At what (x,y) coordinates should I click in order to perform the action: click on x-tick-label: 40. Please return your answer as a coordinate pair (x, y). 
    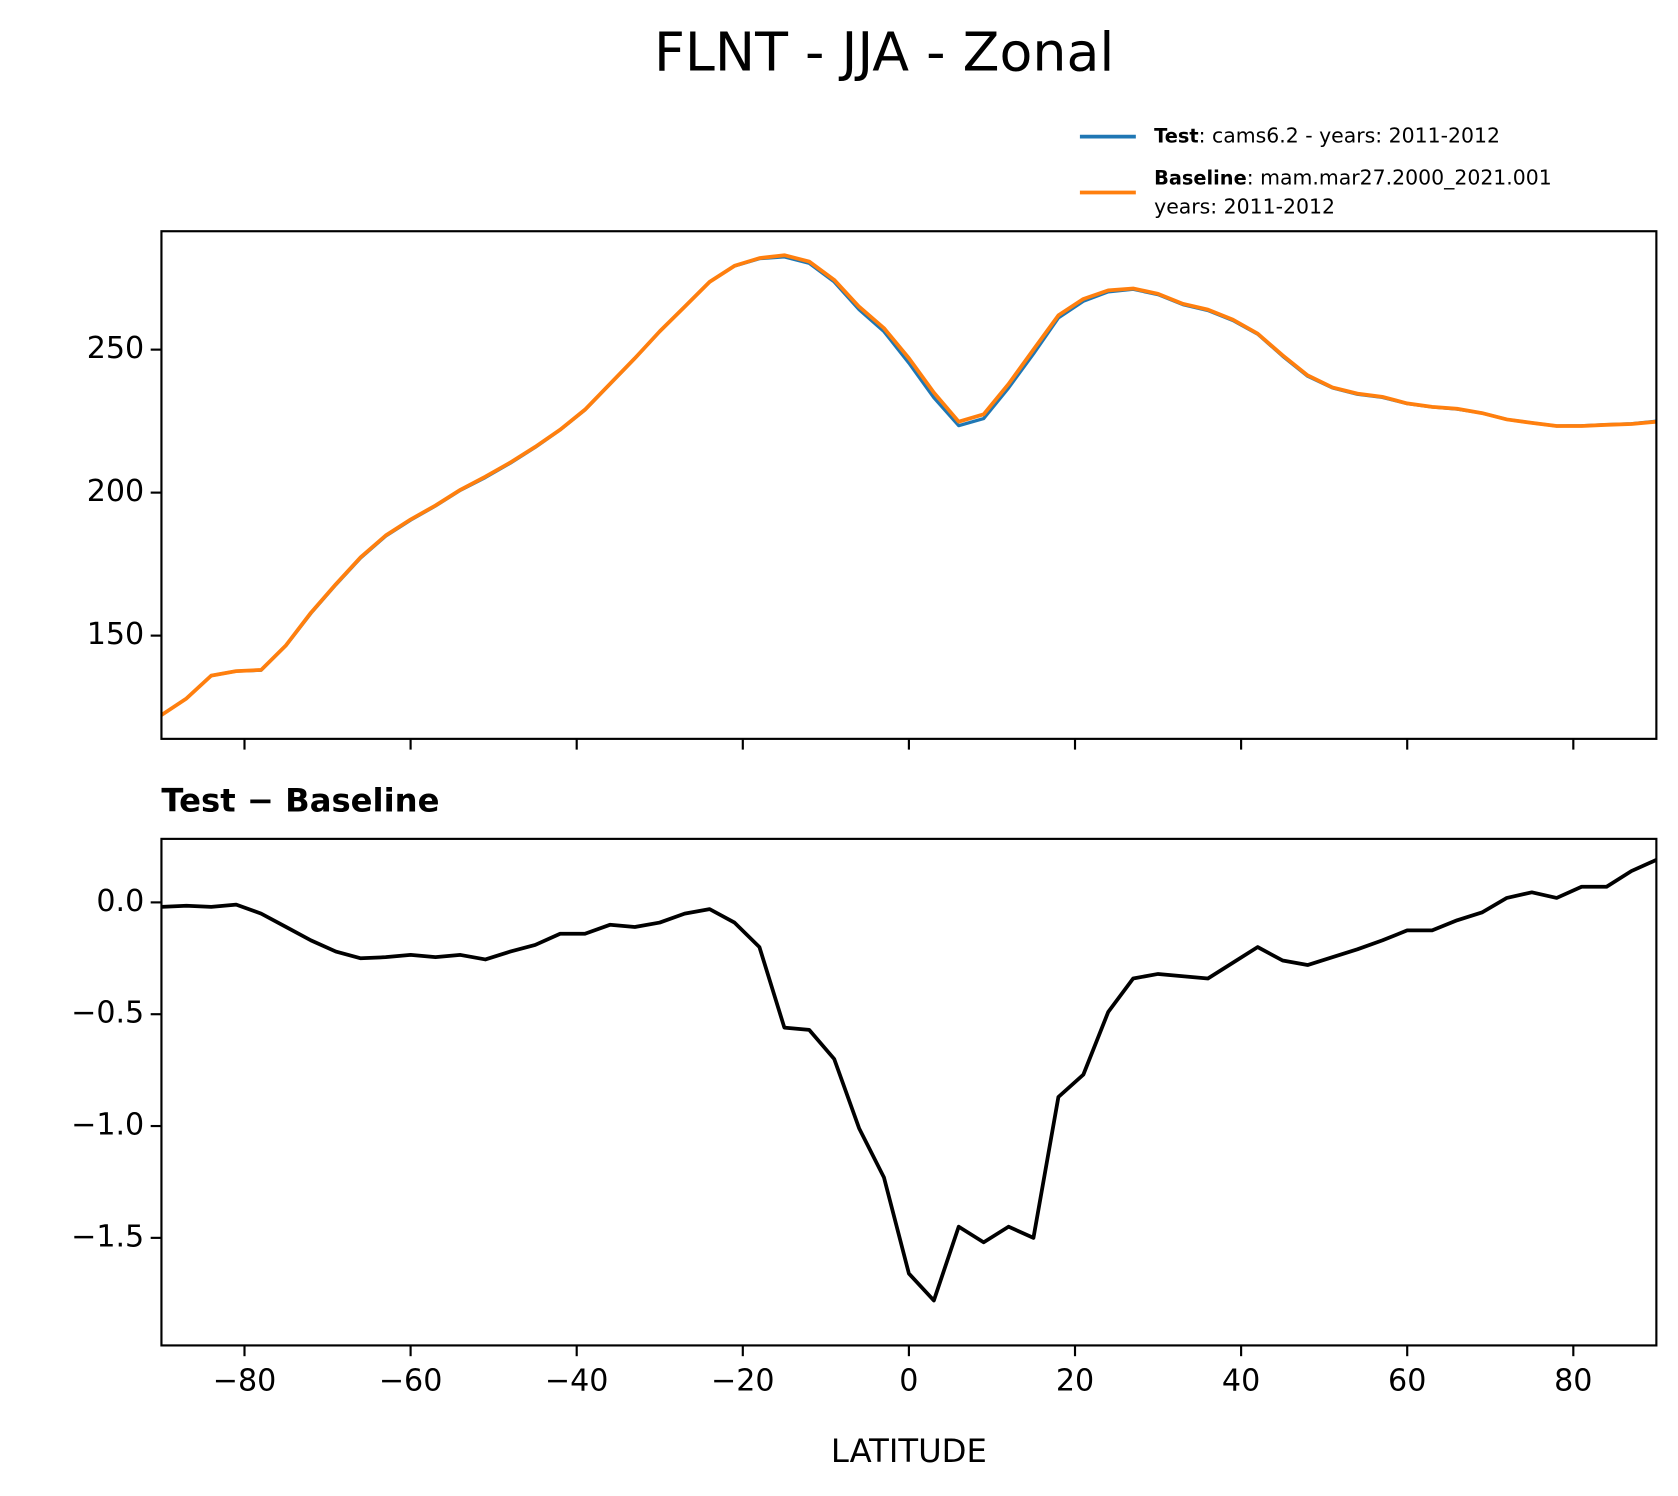
    Looking at the image, I should click on (1241, 1380).